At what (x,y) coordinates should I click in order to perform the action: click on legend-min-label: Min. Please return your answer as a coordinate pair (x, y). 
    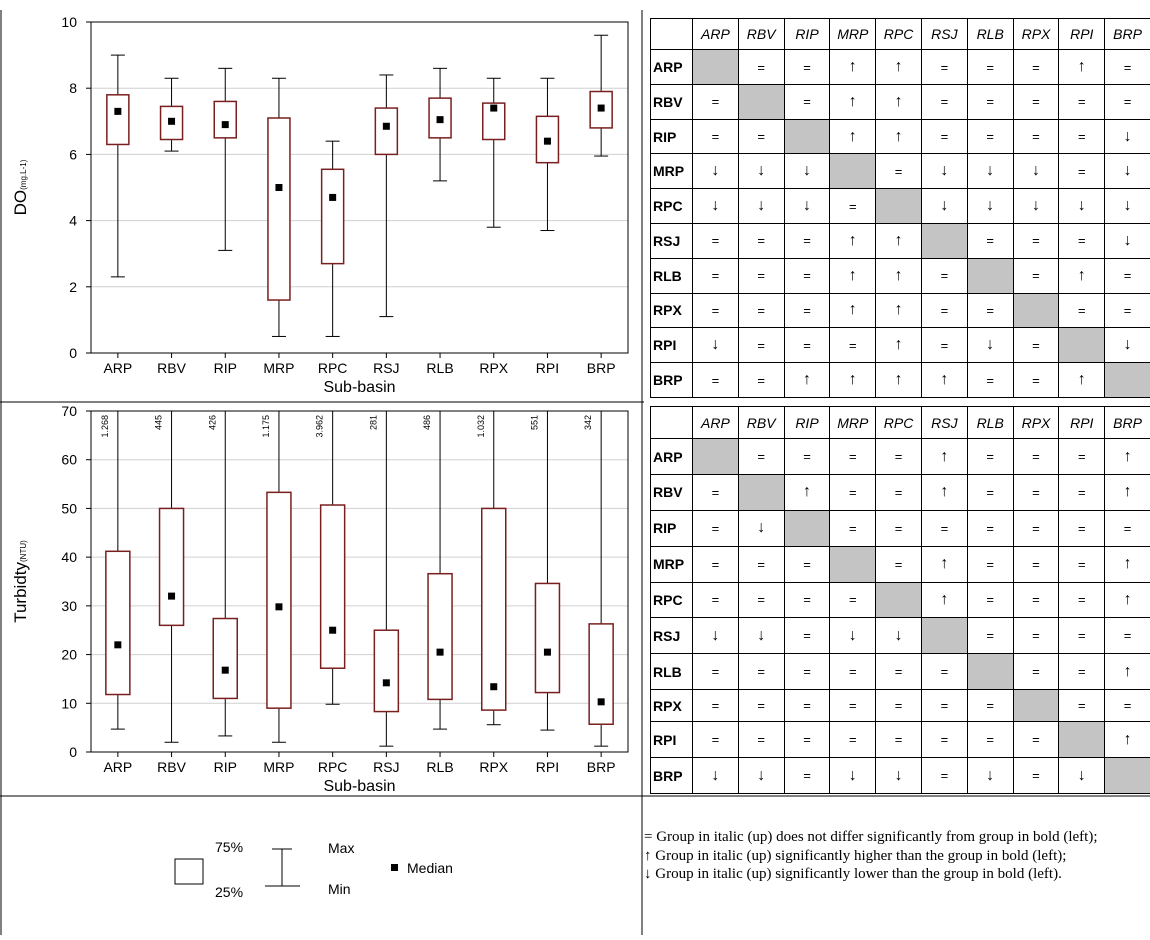
    Looking at the image, I should click on (339, 889).